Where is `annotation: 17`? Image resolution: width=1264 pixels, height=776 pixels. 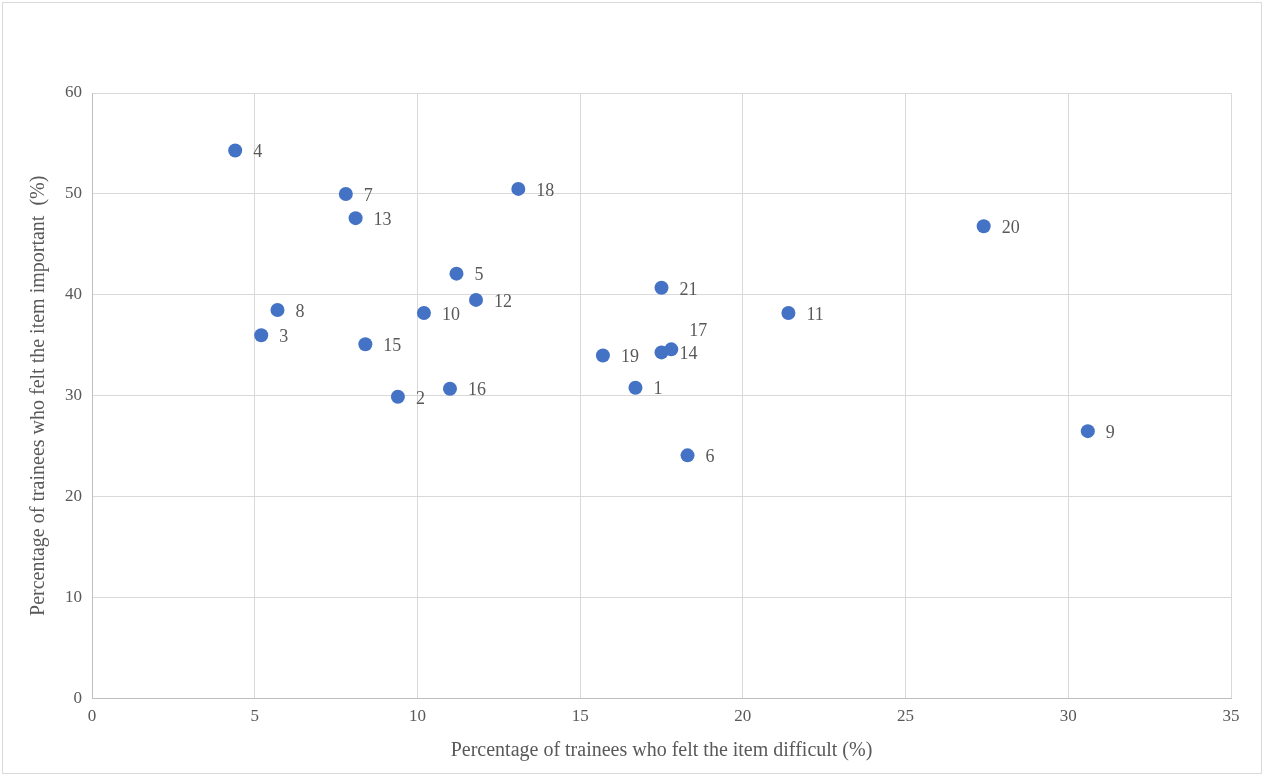
annotation: 17 is located at coordinates (698, 330).